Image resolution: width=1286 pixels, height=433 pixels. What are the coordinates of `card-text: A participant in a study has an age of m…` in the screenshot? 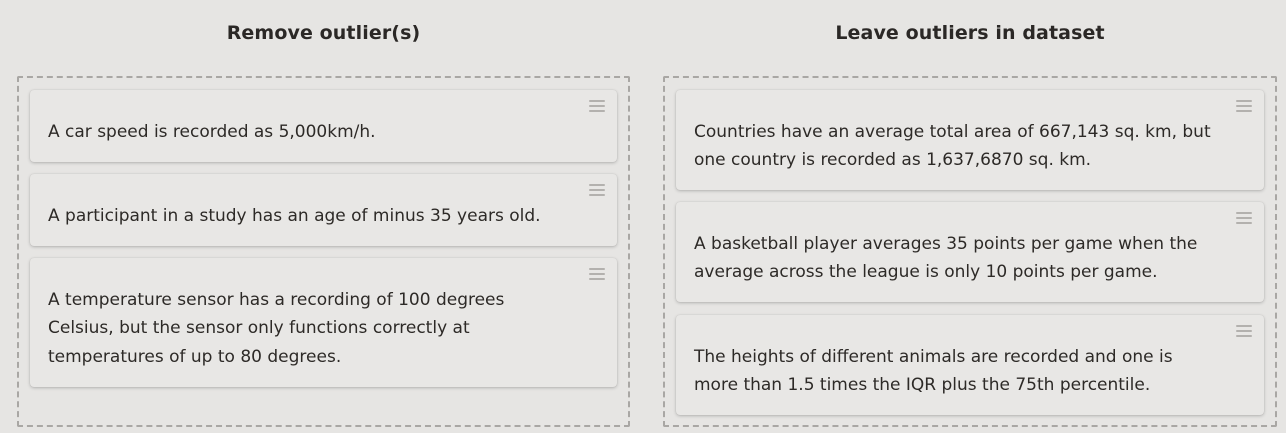 It's located at (294, 215).